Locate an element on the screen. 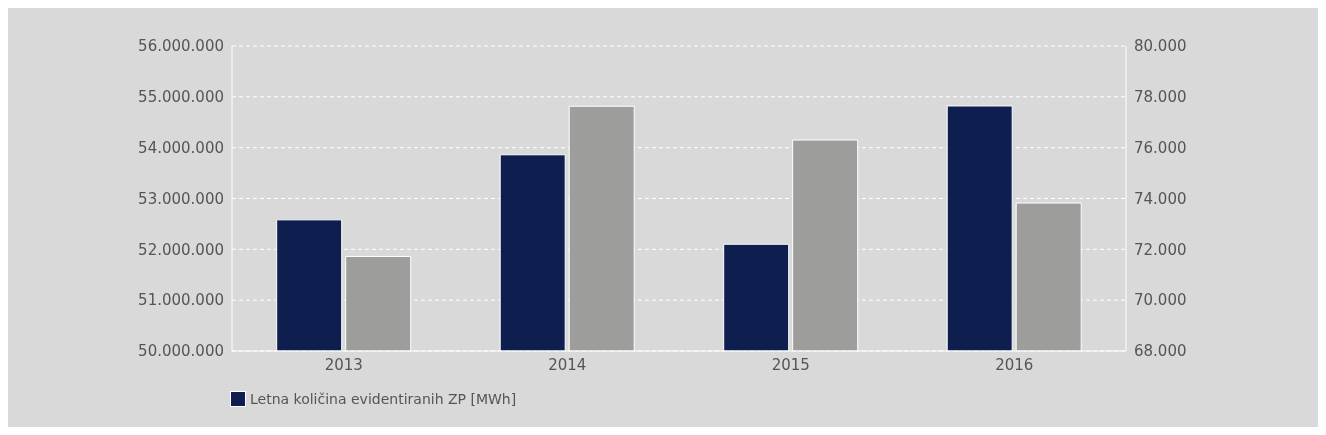 The width and height of the screenshot is (1326, 435). x-tick-label: 2013 is located at coordinates (343, 364).